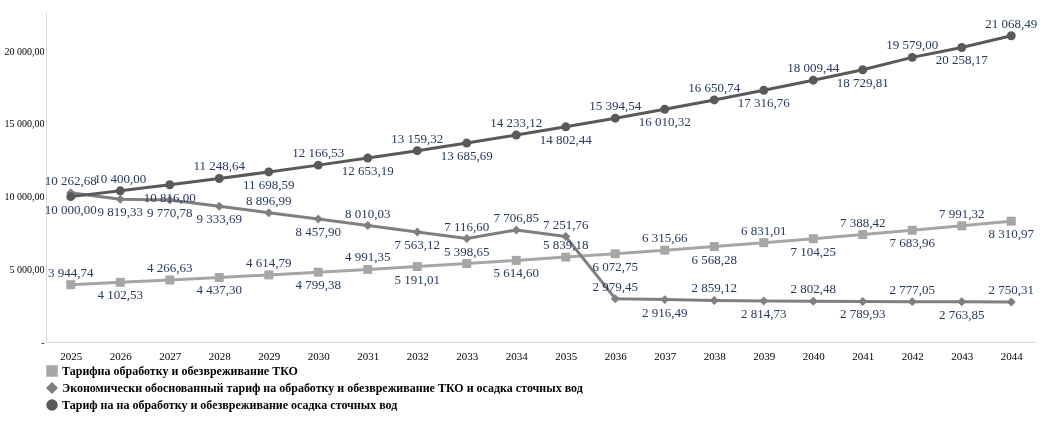 The image size is (1060, 434). What do you see at coordinates (180, 371) in the screenshot?
I see `legend-label: Тарифна обработку и обезвреживание ТКО` at bounding box center [180, 371].